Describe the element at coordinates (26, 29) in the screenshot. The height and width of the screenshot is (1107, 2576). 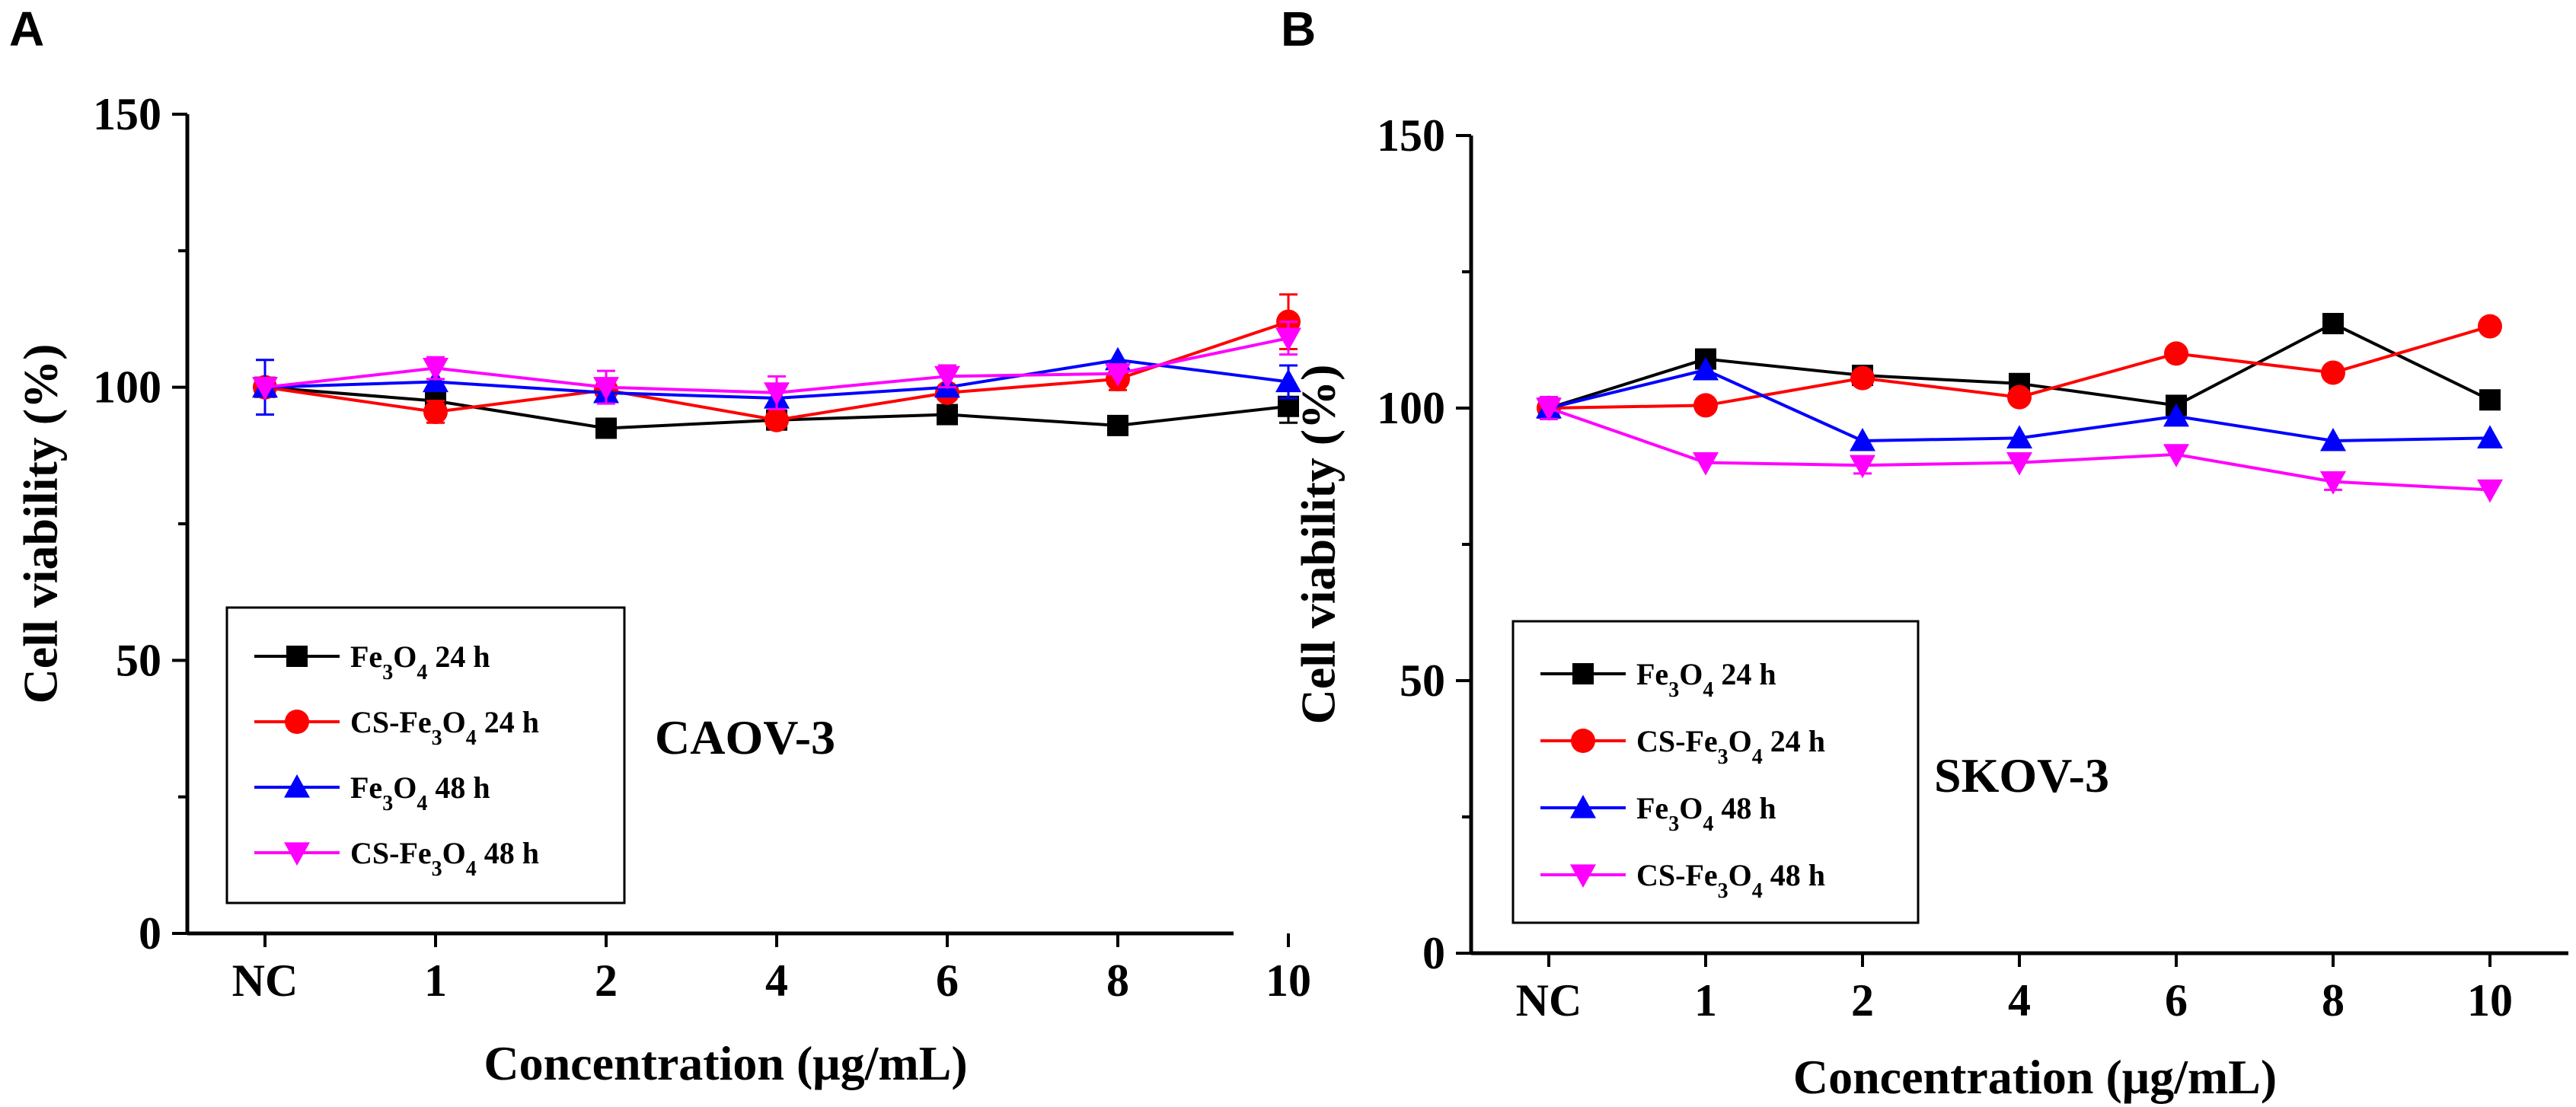
I see `panel-letter: A` at that location.